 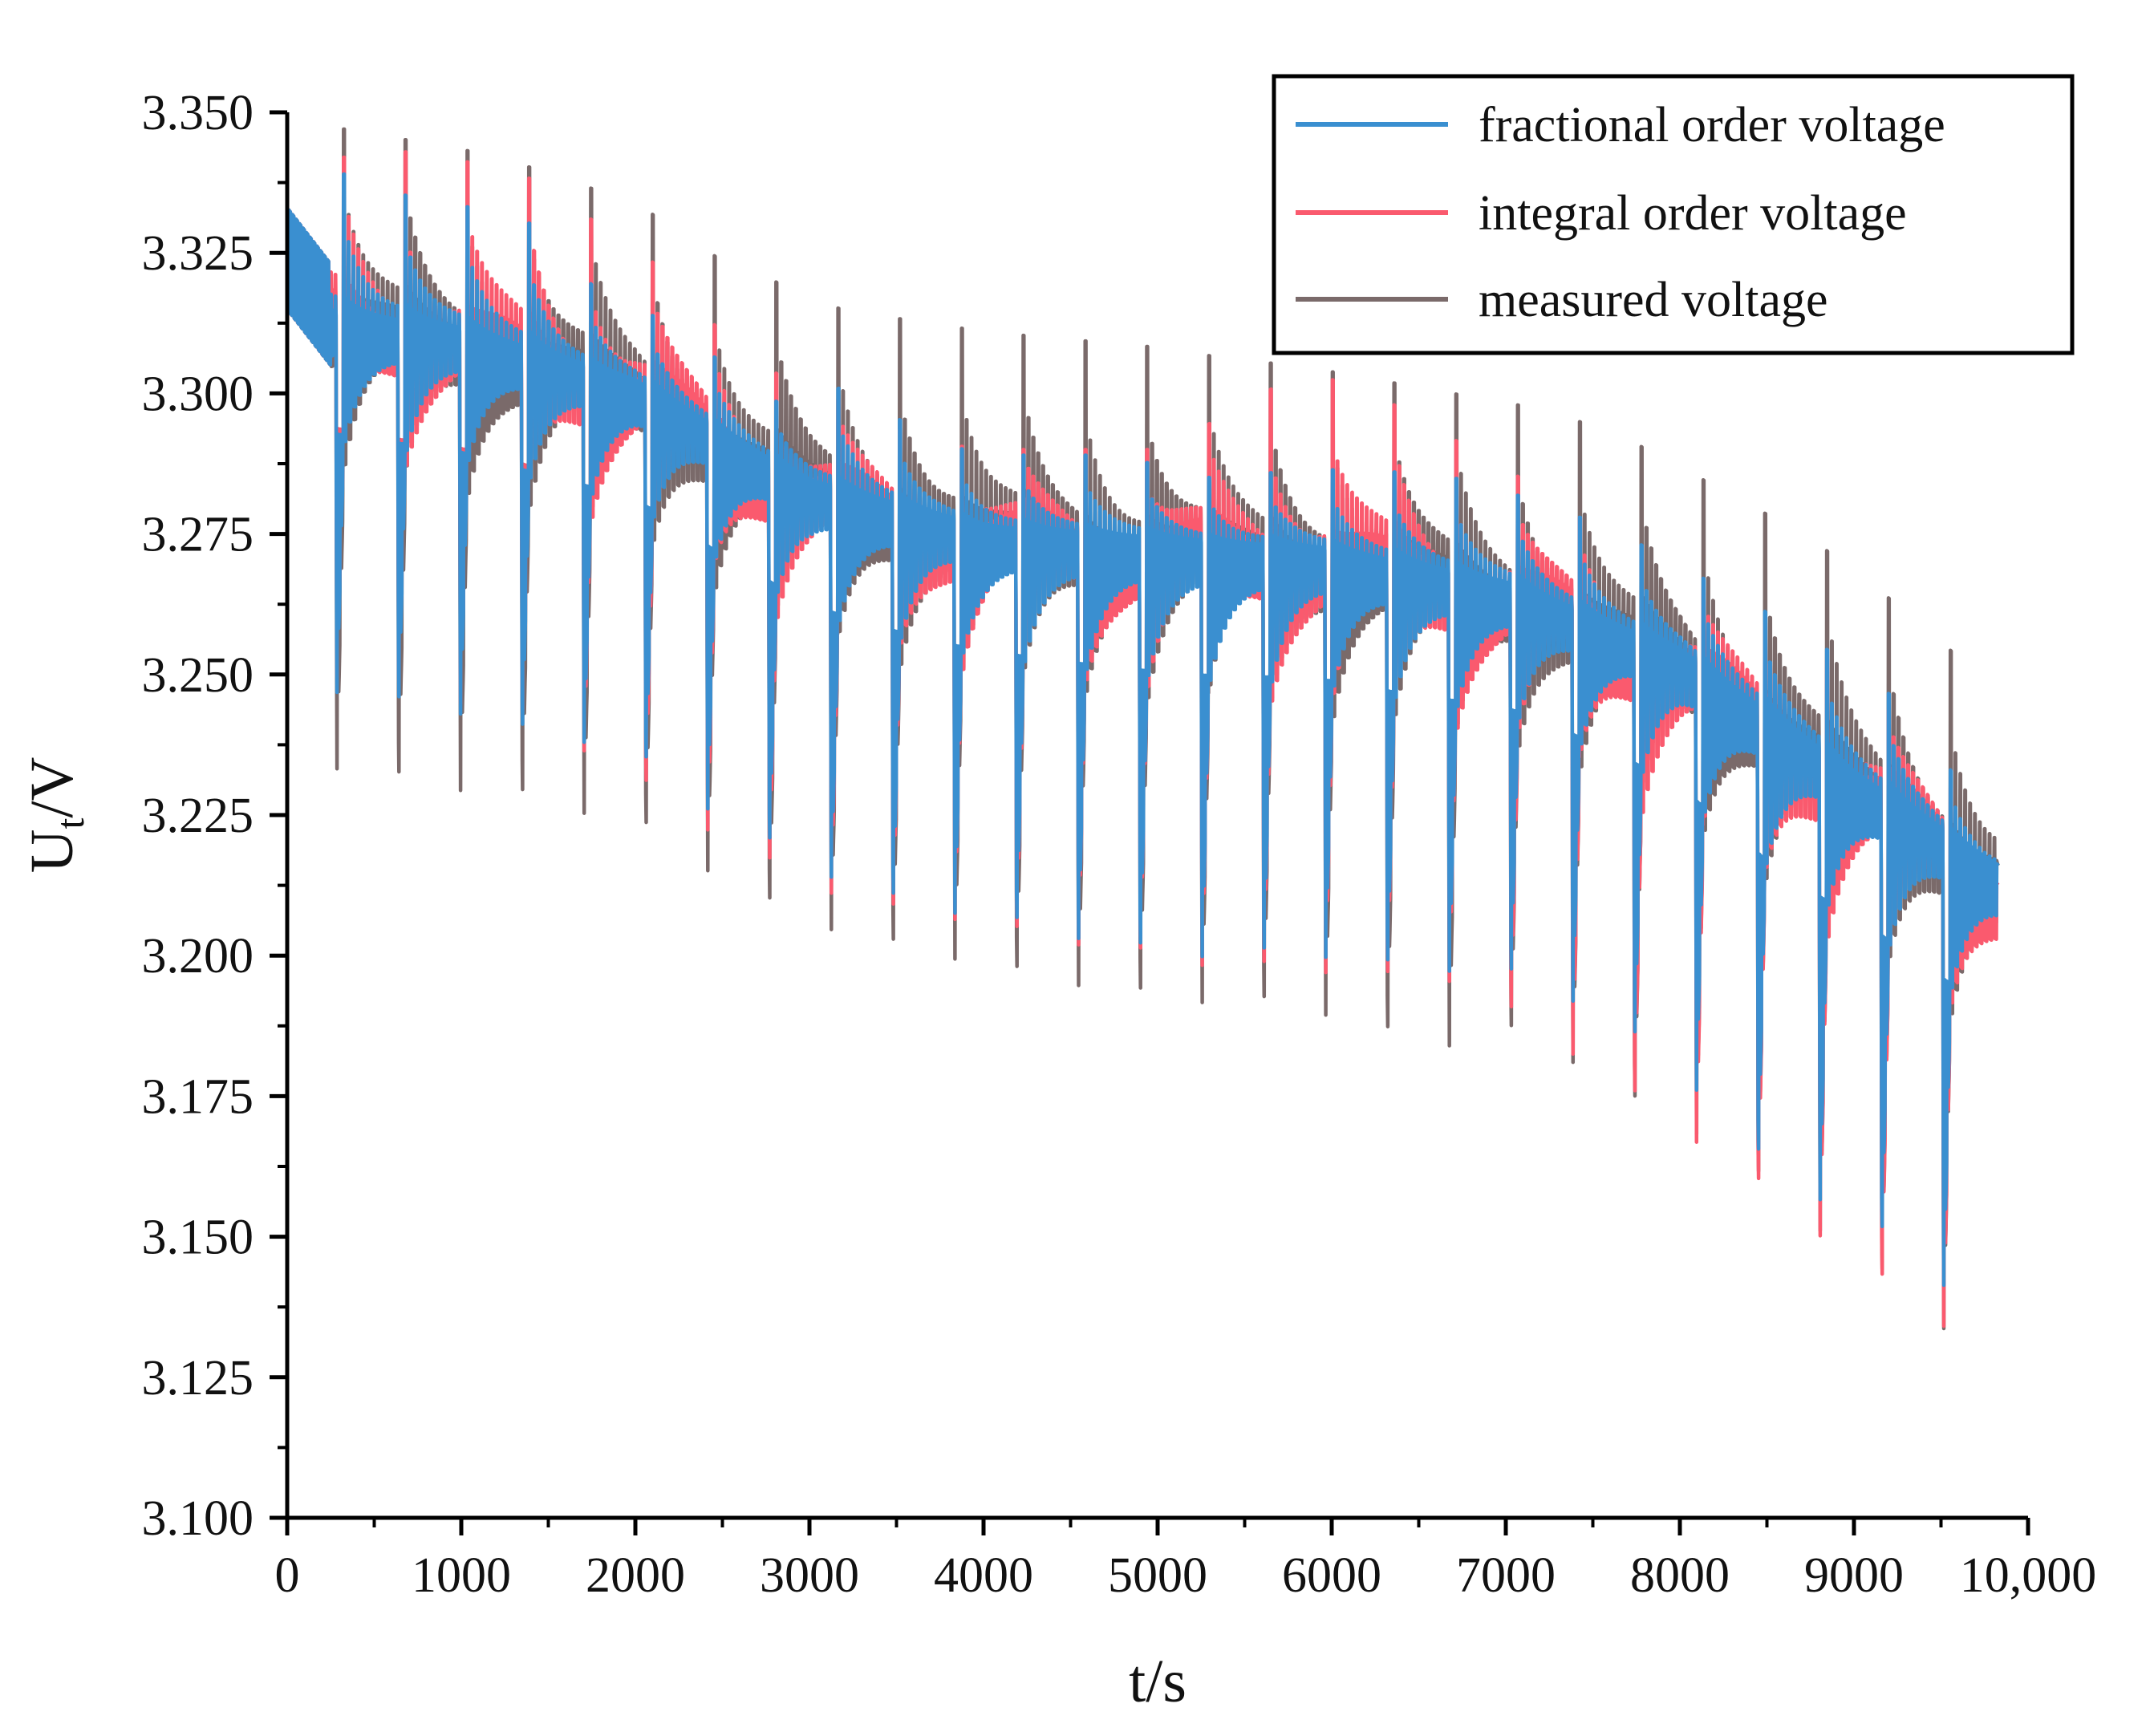 What do you see at coordinates (1854, 1576) in the screenshot?
I see `x-tick-label: 9000` at bounding box center [1854, 1576].